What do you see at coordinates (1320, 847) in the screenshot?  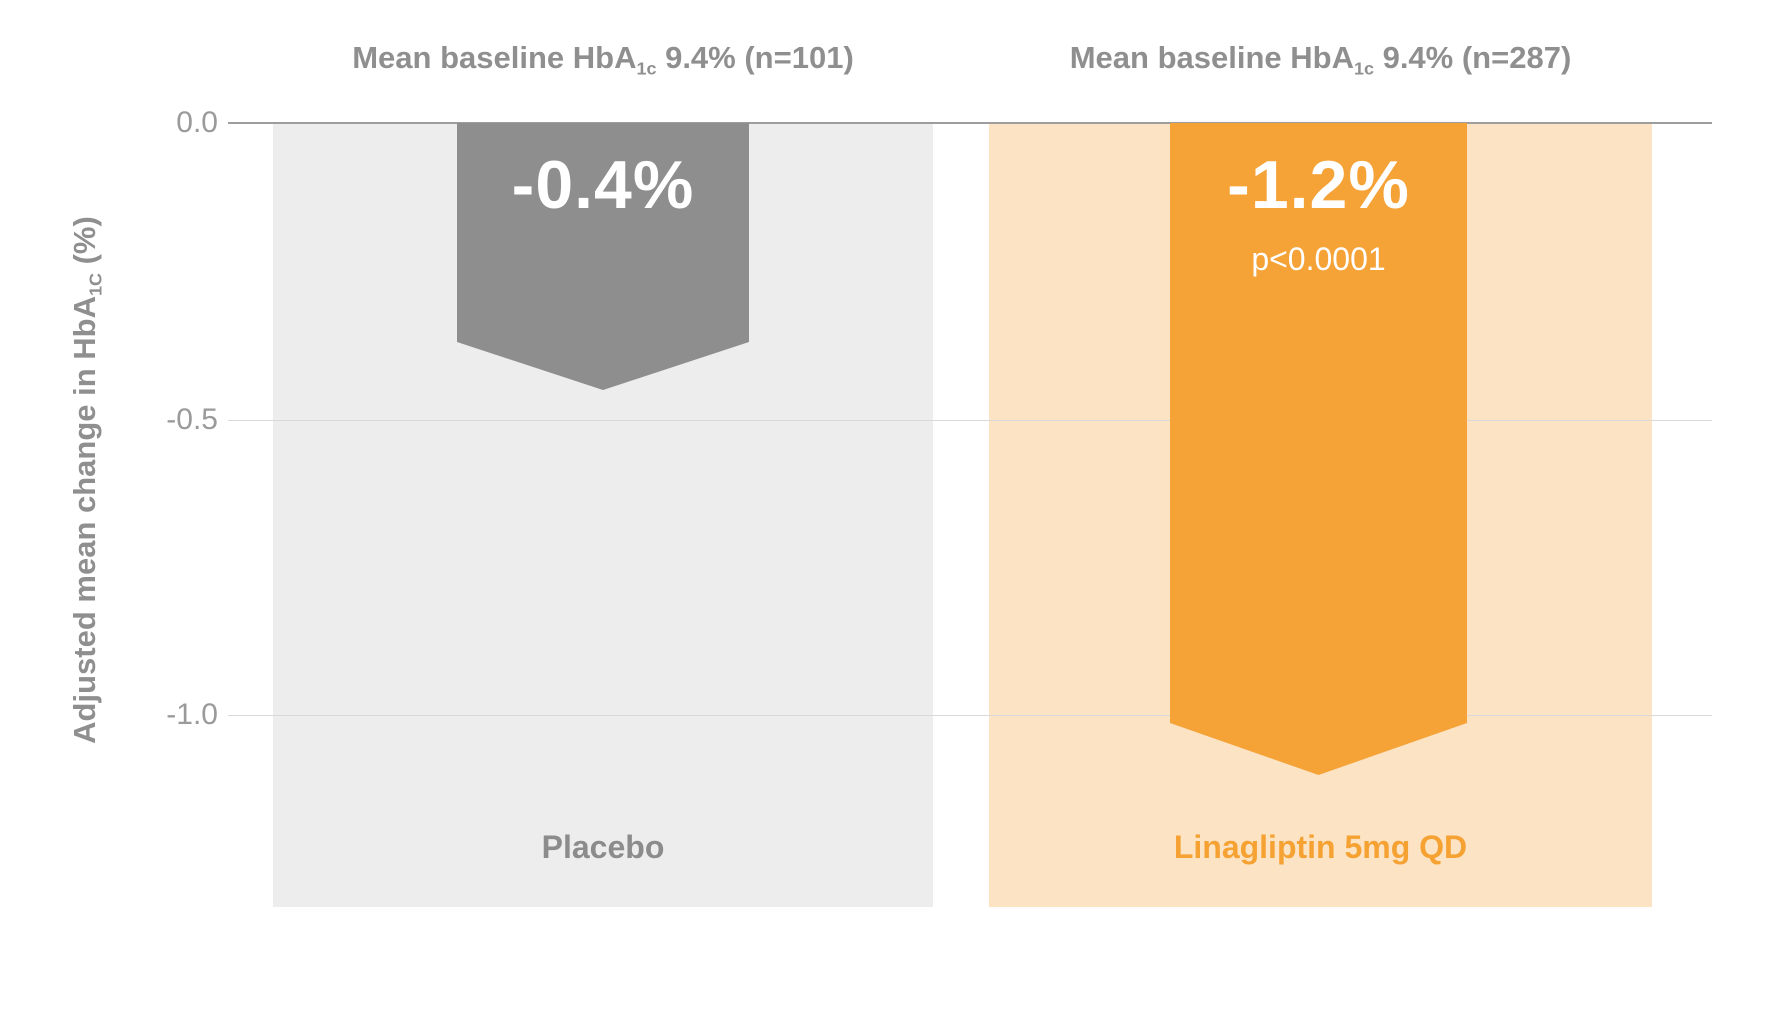 I see `category-label-linagliptin: Linagliptin 5mg QD` at bounding box center [1320, 847].